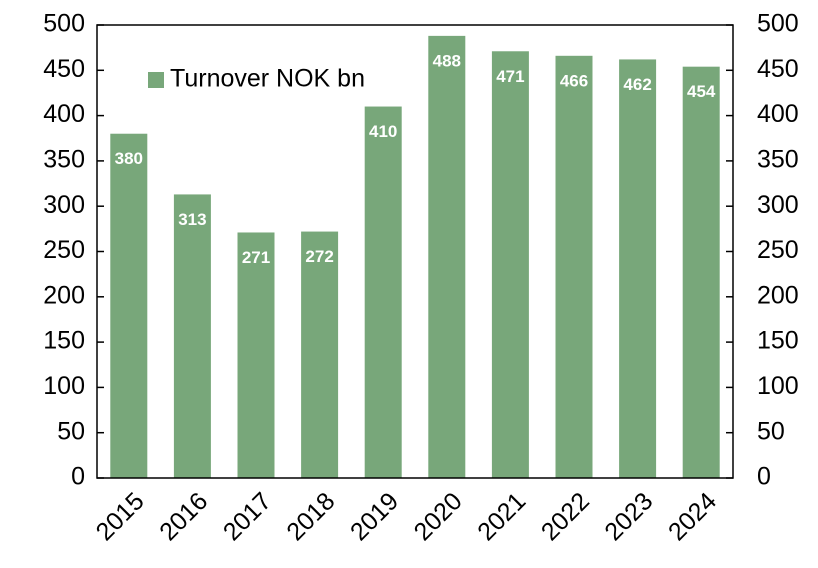  I want to click on y2-tick-label: 500, so click(778, 24).